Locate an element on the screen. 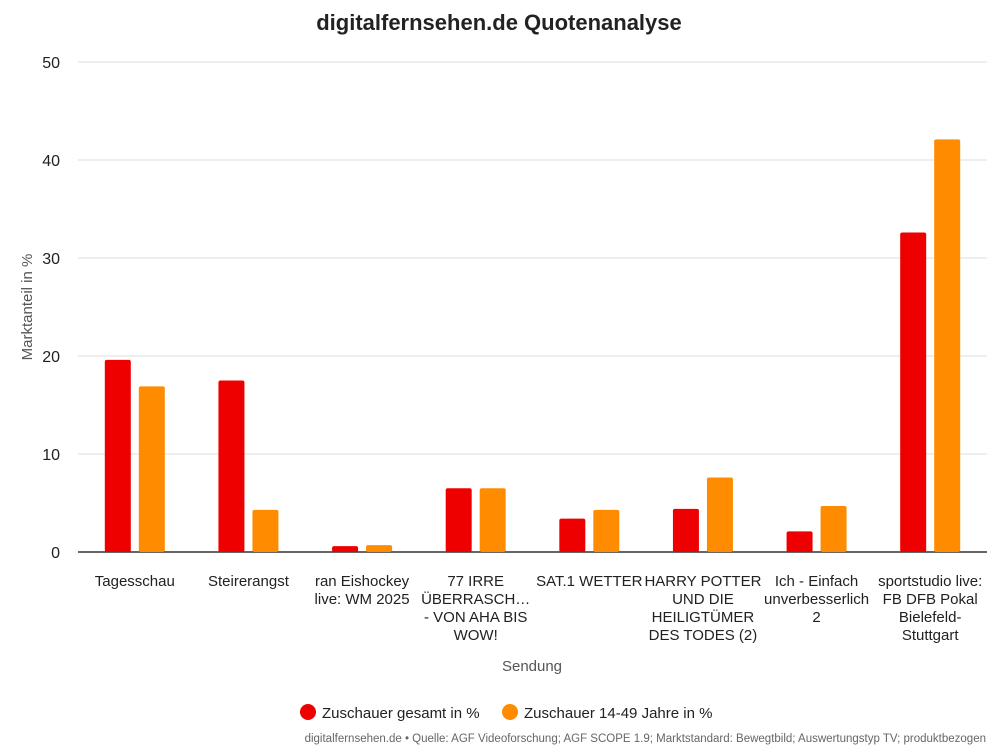  x-category-line: ran Eishockey is located at coordinates (362, 581).